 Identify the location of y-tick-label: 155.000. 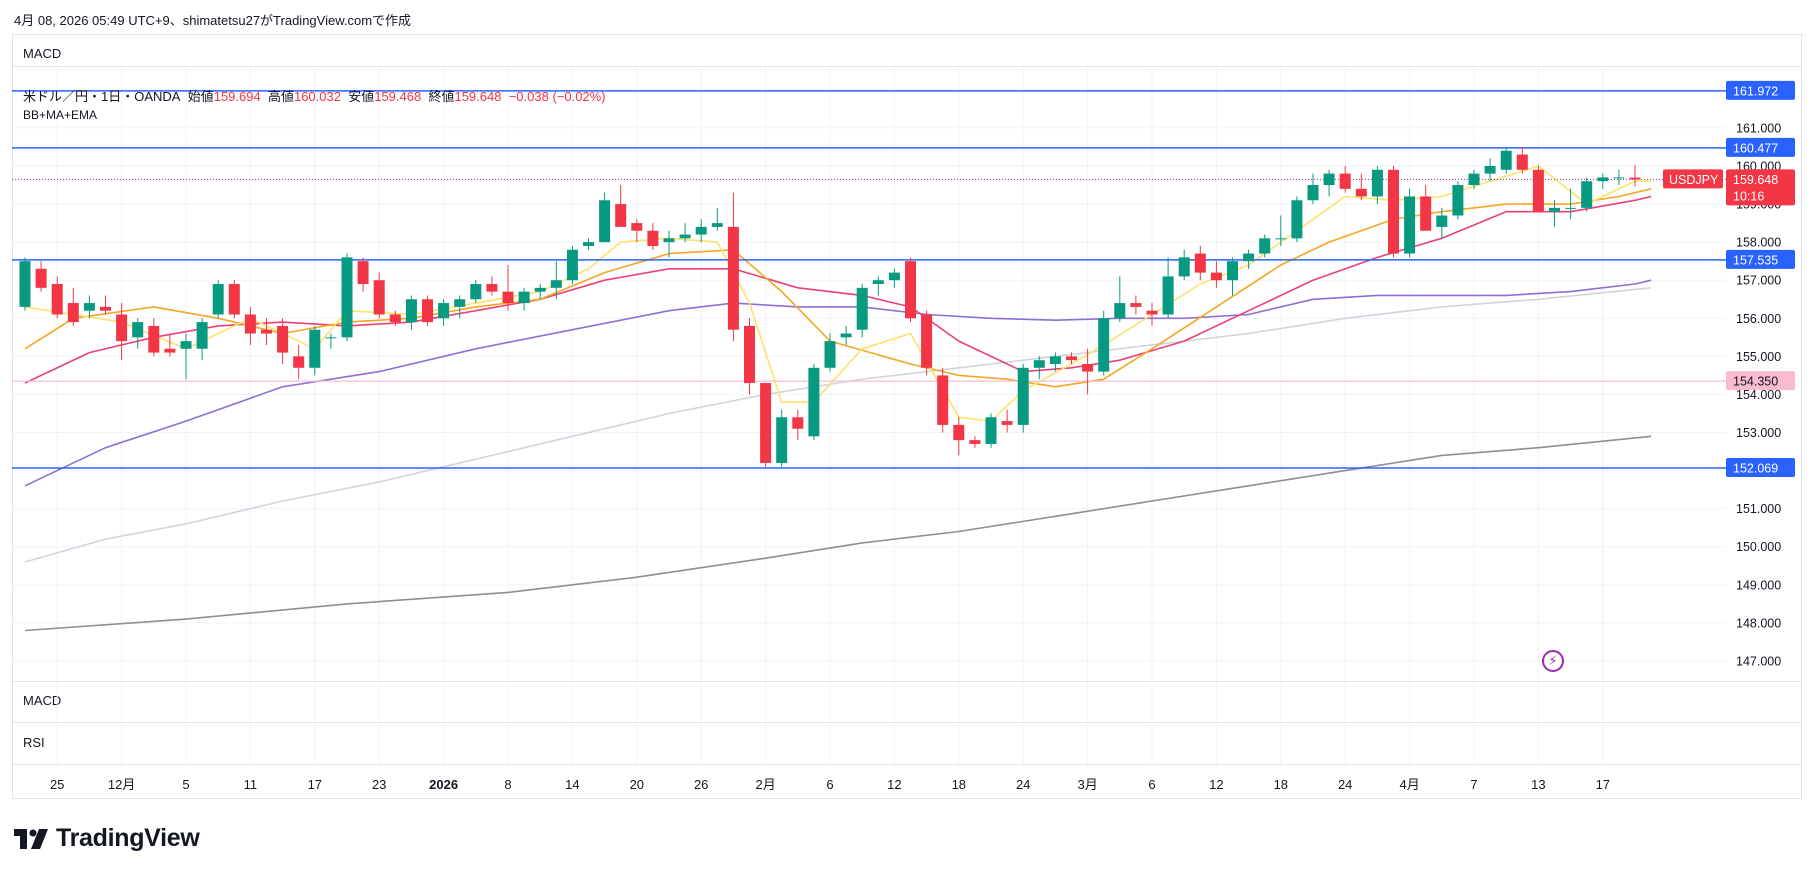
(1758, 357).